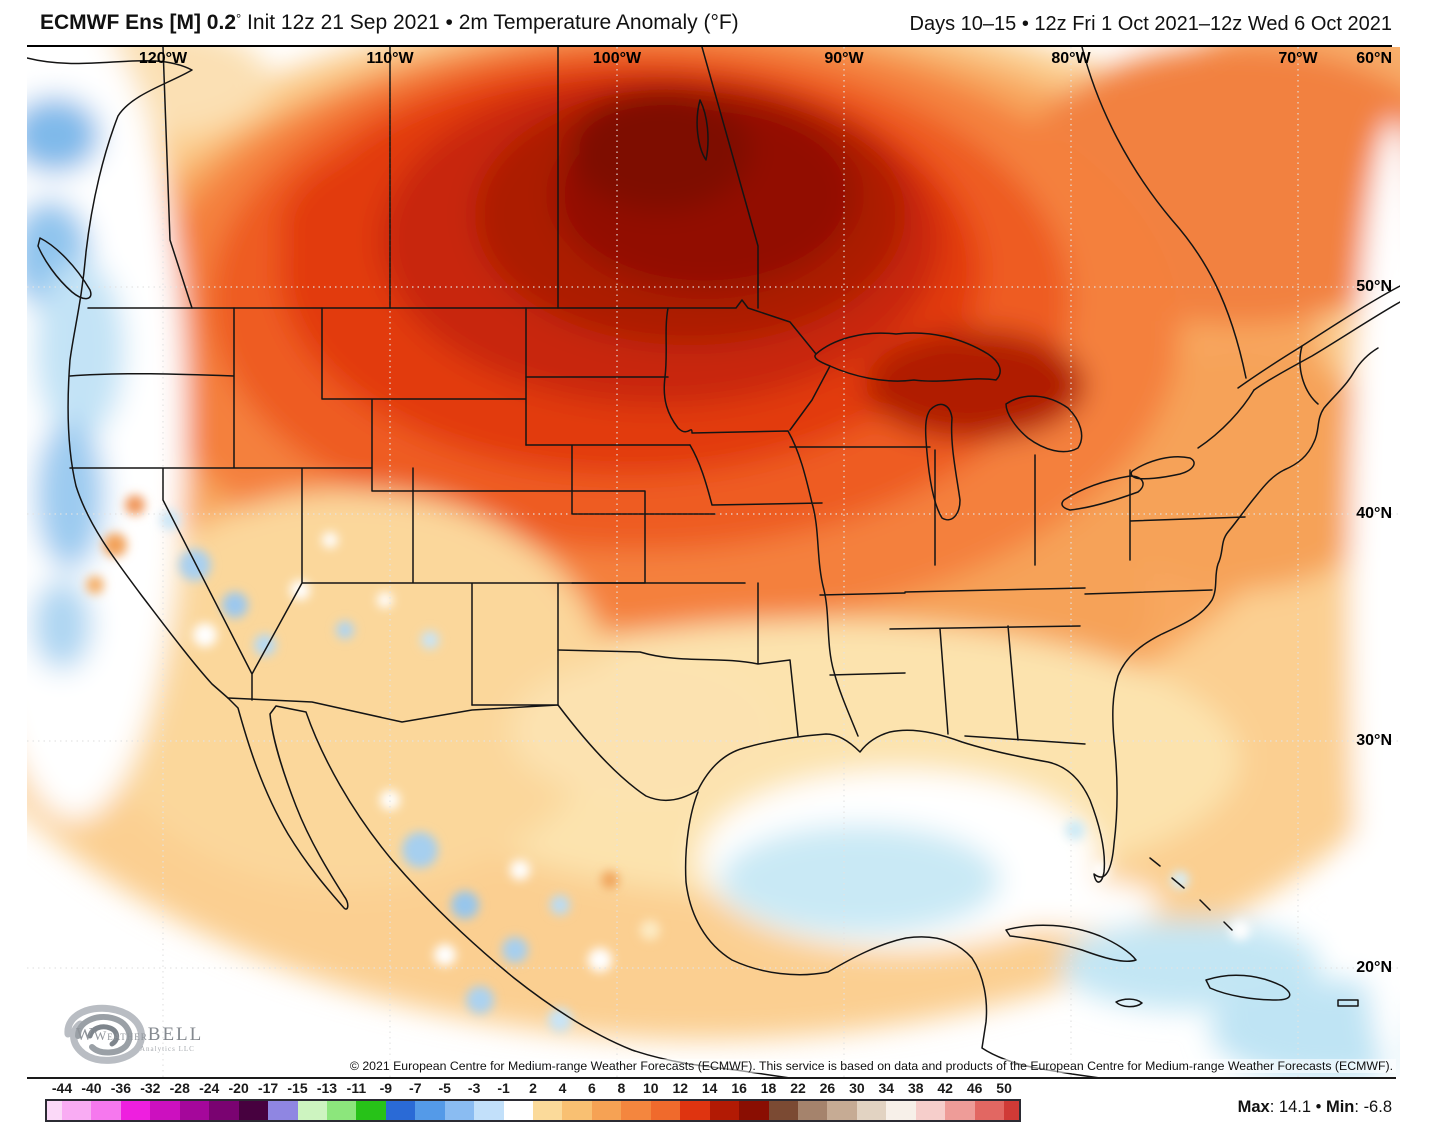 The height and width of the screenshot is (1143, 1440). Describe the element at coordinates (915, 1088) in the screenshot. I see `colorbar-tick: 38` at that location.